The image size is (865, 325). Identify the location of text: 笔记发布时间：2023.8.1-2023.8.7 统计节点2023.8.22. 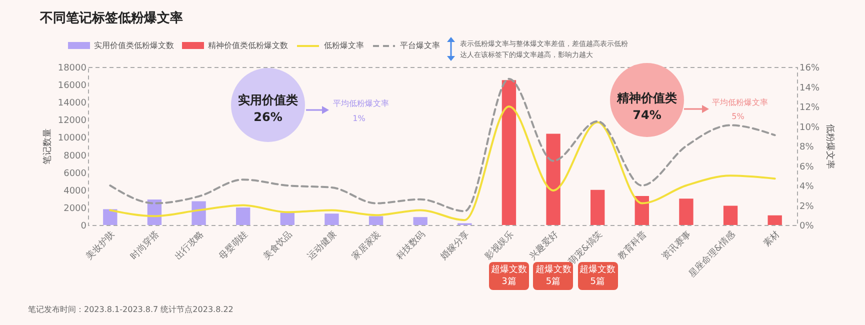
(131, 309).